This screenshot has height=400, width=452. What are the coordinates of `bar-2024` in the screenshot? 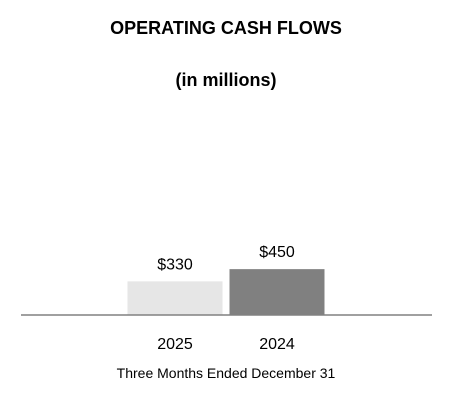 It's located at (277, 292).